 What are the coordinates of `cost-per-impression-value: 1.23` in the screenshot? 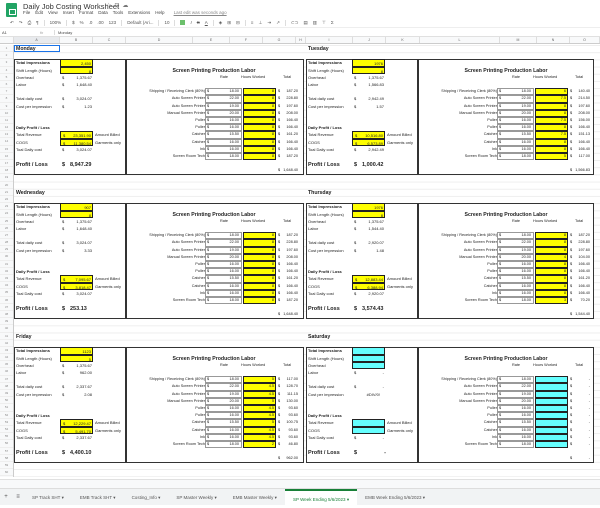 It's located at (88, 106).